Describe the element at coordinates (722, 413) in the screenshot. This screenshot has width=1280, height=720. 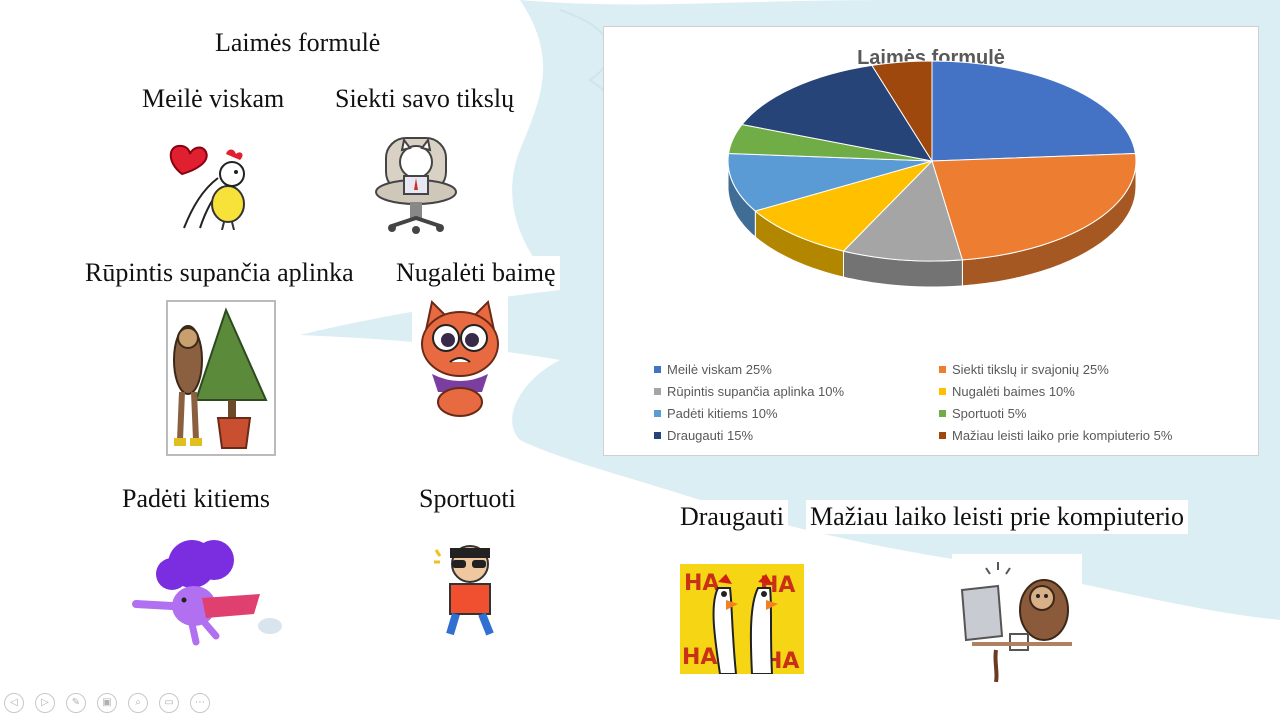
I see `legend-label: Padėti kitiems 10%` at that location.